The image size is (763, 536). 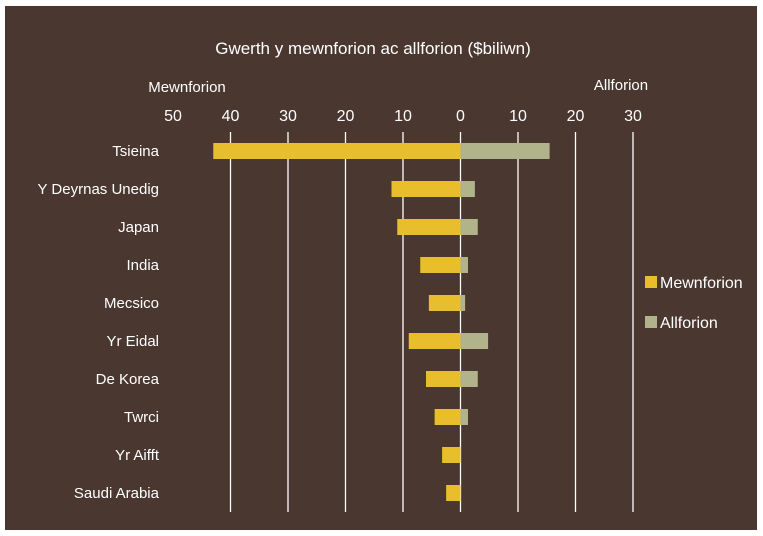 What do you see at coordinates (128, 379) in the screenshot?
I see `category-label: De Korea` at bounding box center [128, 379].